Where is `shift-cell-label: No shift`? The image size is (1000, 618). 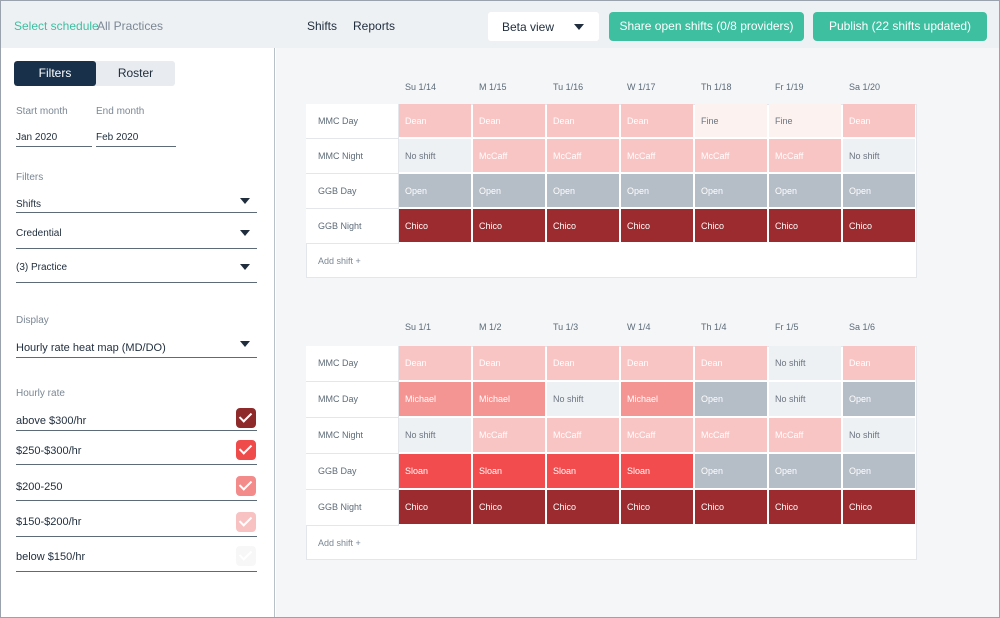 shift-cell-label: No shift is located at coordinates (420, 435).